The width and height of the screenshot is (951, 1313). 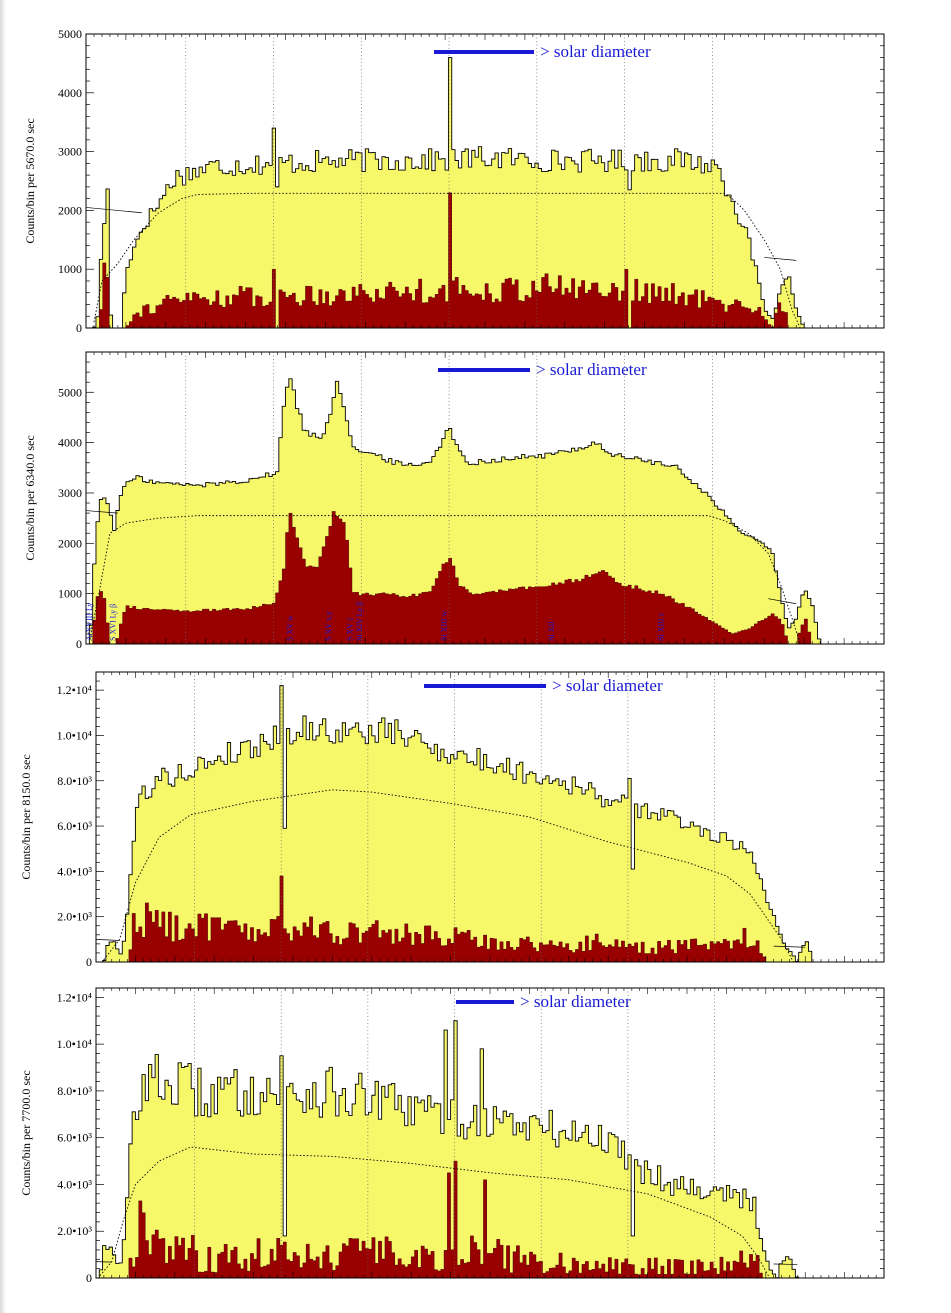 What do you see at coordinates (74, 781) in the screenshot?
I see `chart-3-y-tick-label: 8.0•10³` at bounding box center [74, 781].